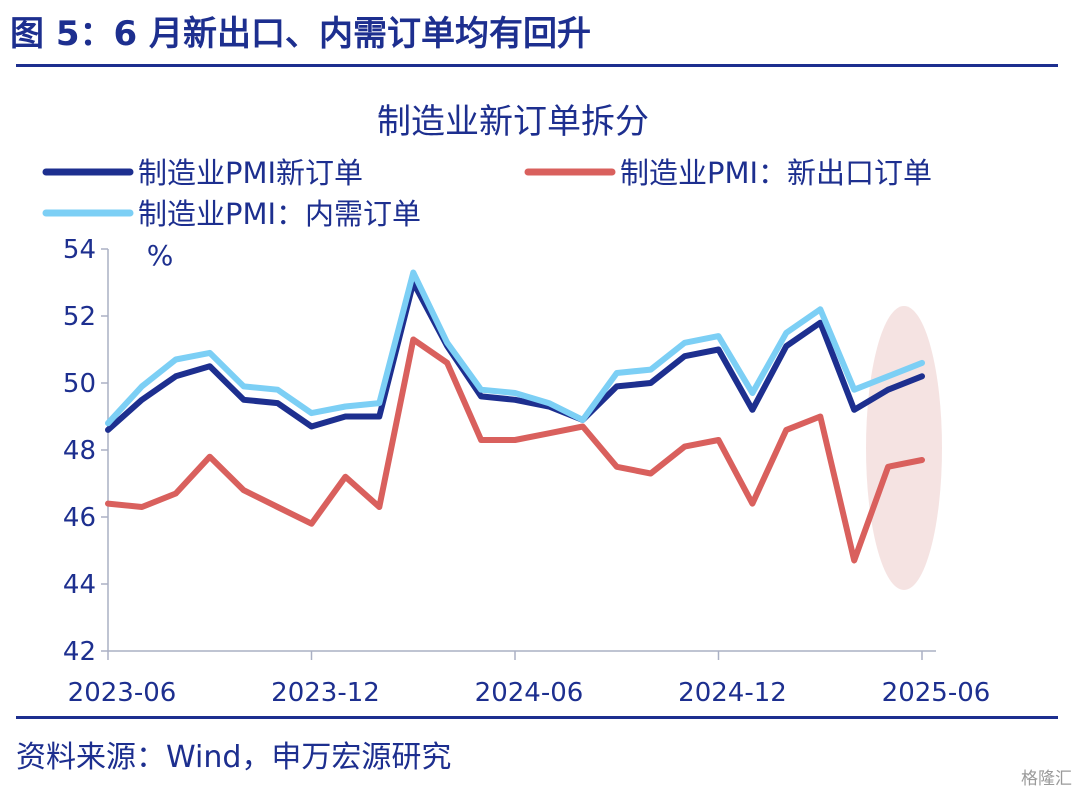 The height and width of the screenshot is (795, 1080). Describe the element at coordinates (537, 65) in the screenshot. I see `top-rule` at that location.